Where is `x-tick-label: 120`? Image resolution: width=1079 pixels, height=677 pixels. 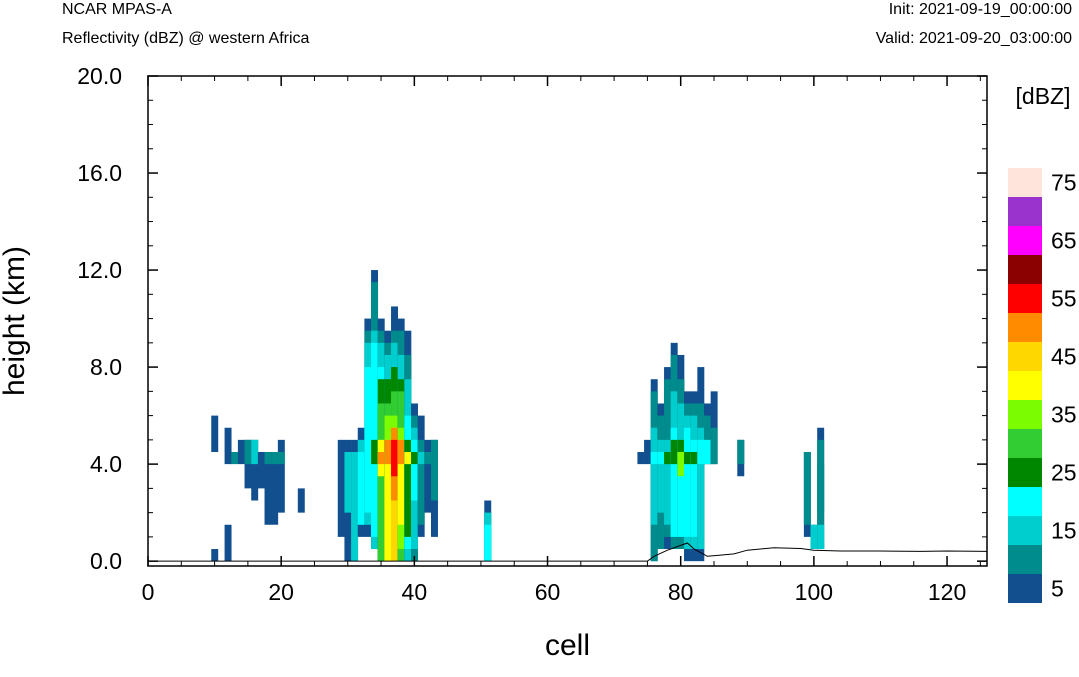
x-tick-label: 120 is located at coordinates (947, 592).